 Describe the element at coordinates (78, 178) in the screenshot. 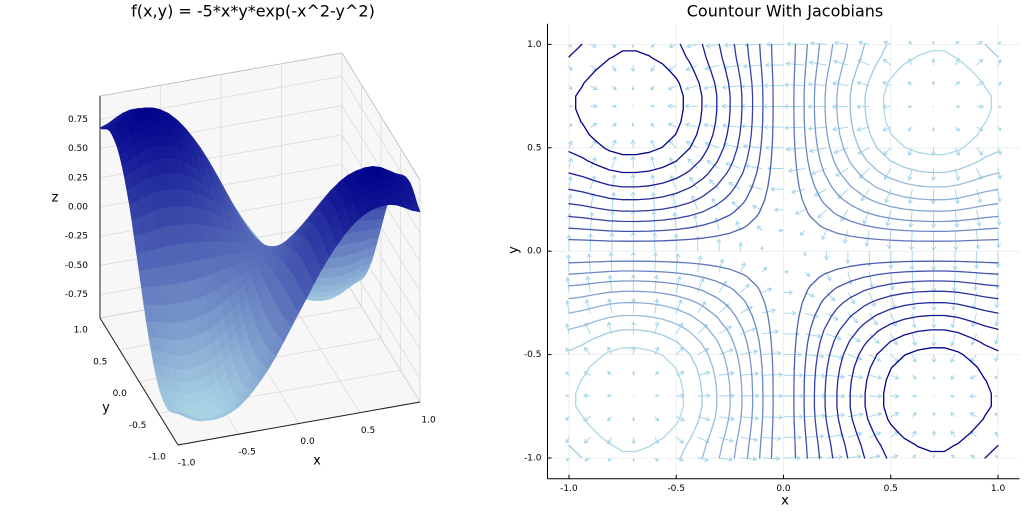

I see `z-tick-label: 0.25` at that location.